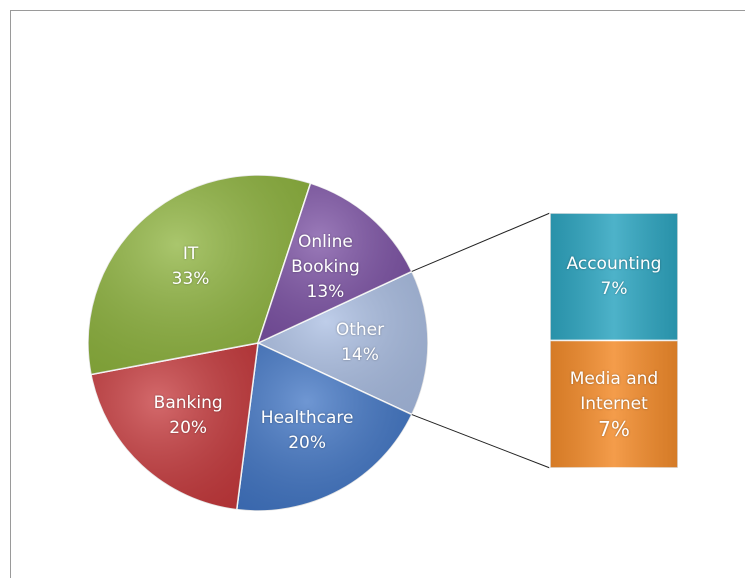  Describe the element at coordinates (307, 431) in the screenshot. I see `data-label: Healthcare 20%` at that location.